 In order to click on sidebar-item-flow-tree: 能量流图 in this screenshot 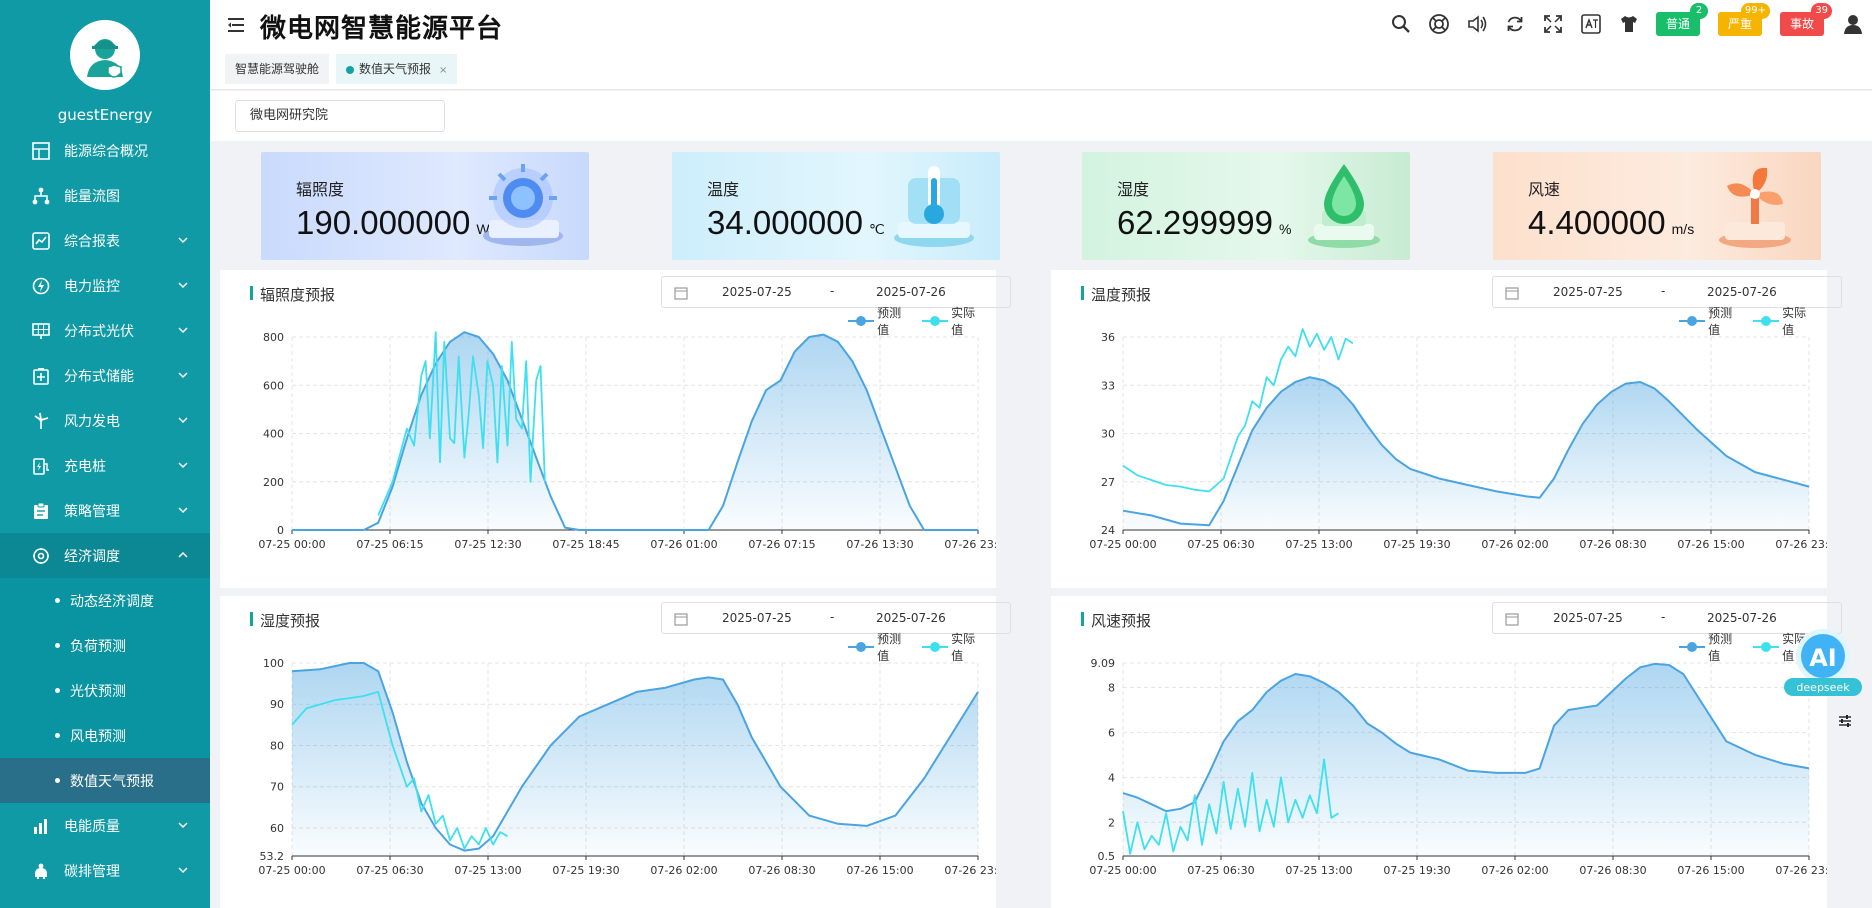, I will do `click(105, 195)`.